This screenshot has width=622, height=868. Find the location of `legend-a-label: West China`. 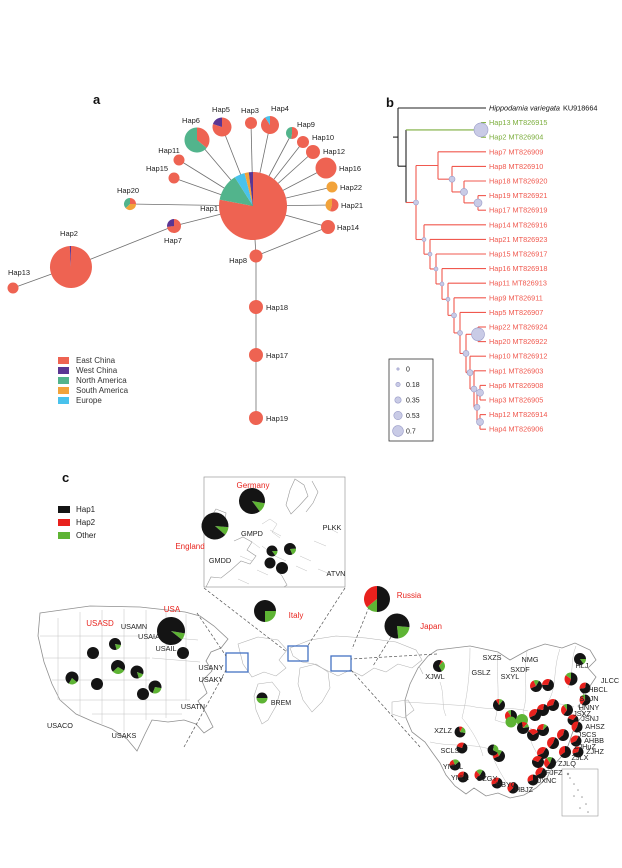

legend-a-label: West China is located at coordinates (97, 370).